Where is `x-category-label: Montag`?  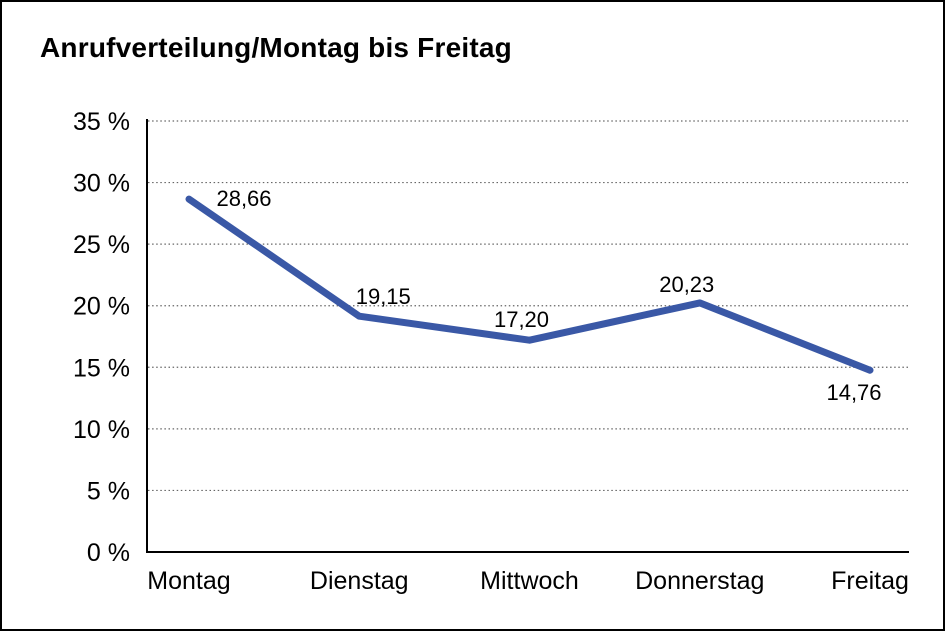
x-category-label: Montag is located at coordinates (188, 581).